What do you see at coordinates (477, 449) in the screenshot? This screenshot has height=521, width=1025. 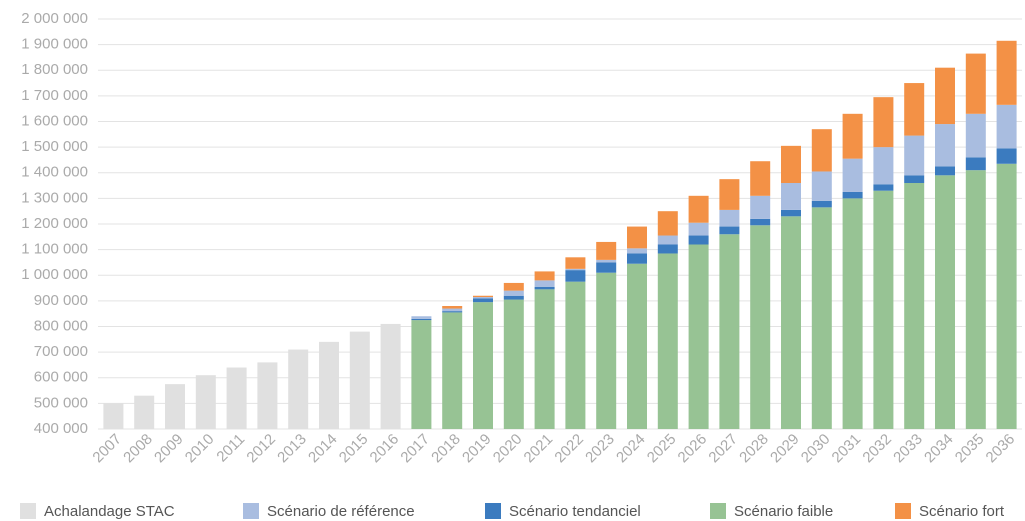 I see `x-tick-label: 2019` at bounding box center [477, 449].